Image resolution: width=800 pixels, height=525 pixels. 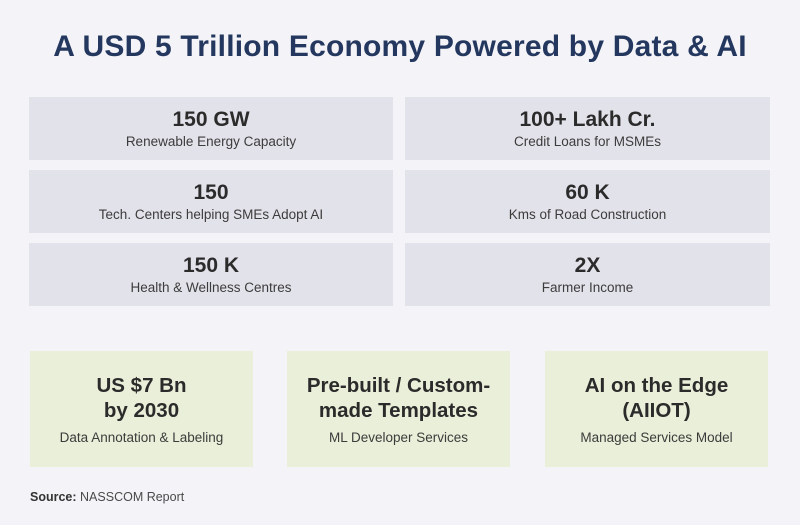 I want to click on stat-value: 60 K, so click(x=587, y=192).